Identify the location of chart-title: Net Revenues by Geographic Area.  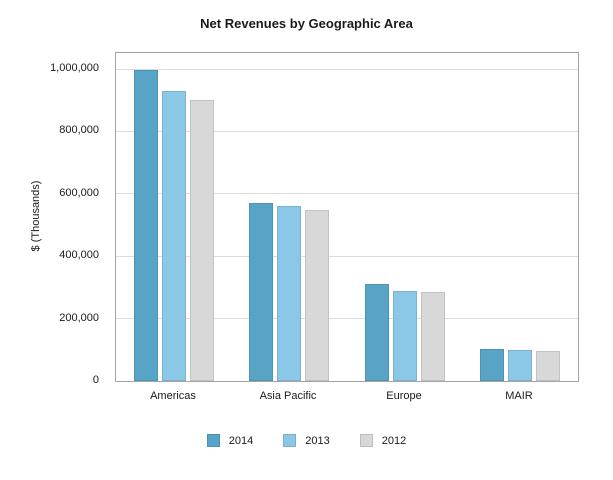
(306, 23).